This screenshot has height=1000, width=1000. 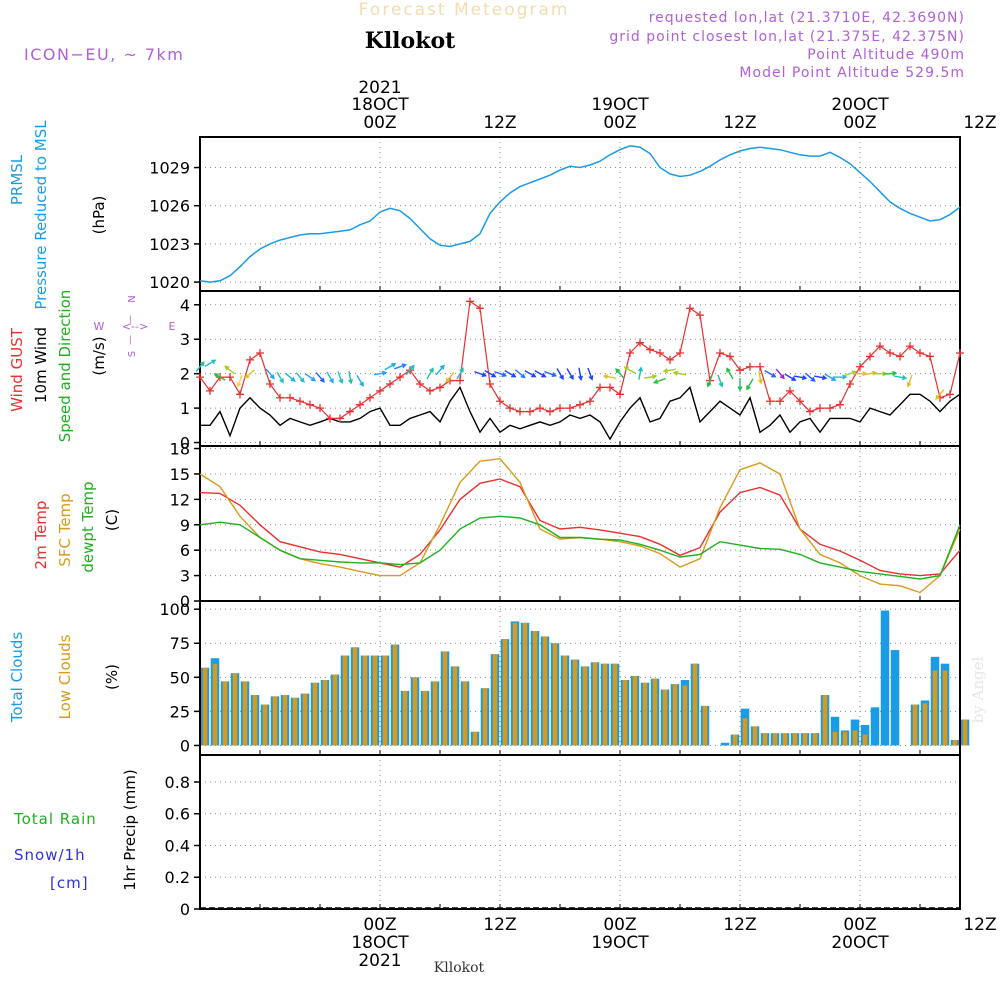 What do you see at coordinates (65, 676) in the screenshot?
I see `low-clouds-label: Low Clouds` at bounding box center [65, 676].